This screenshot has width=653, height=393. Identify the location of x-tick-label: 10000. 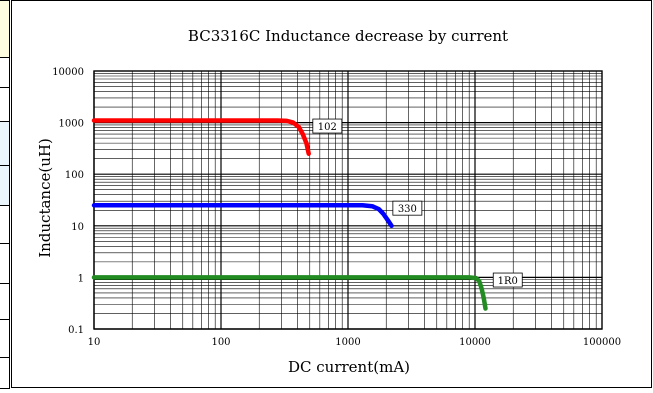
(475, 342).